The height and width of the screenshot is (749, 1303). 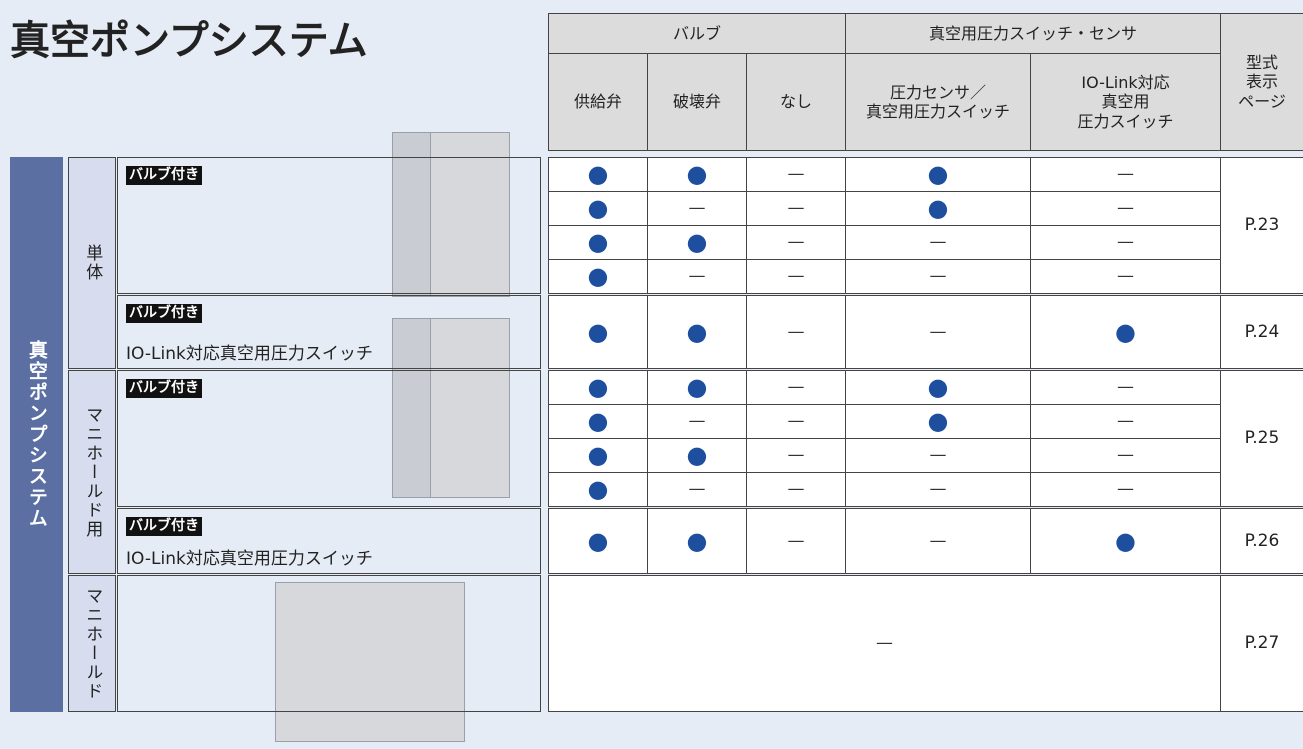 I want to click on page-cell: P.24, so click(x=1261, y=332).